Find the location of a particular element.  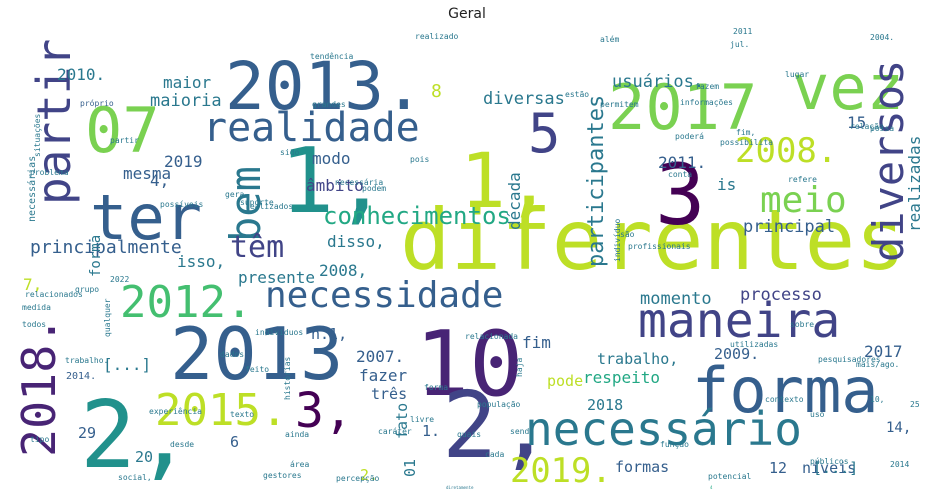

figure-title: Geral is located at coordinates (467, 14).